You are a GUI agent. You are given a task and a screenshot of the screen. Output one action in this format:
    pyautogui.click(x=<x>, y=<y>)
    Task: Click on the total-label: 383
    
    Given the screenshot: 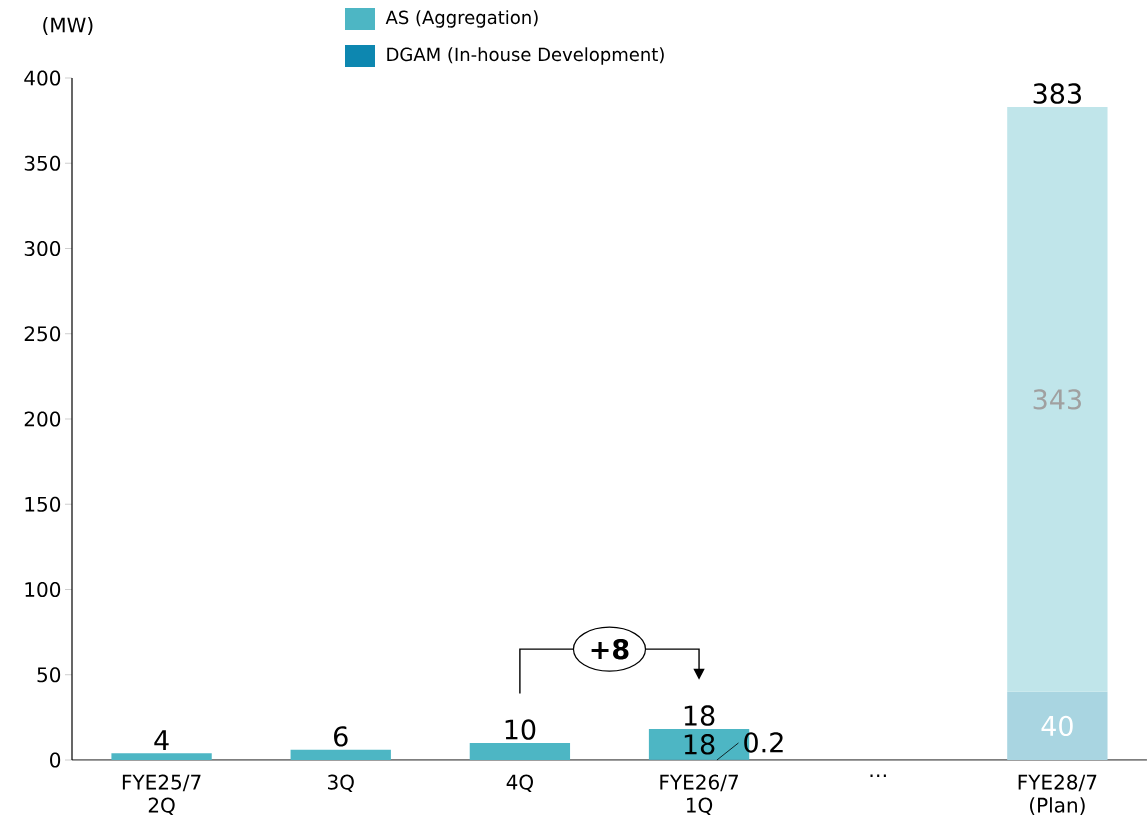 What is the action you would take?
    pyautogui.click(x=1057, y=93)
    